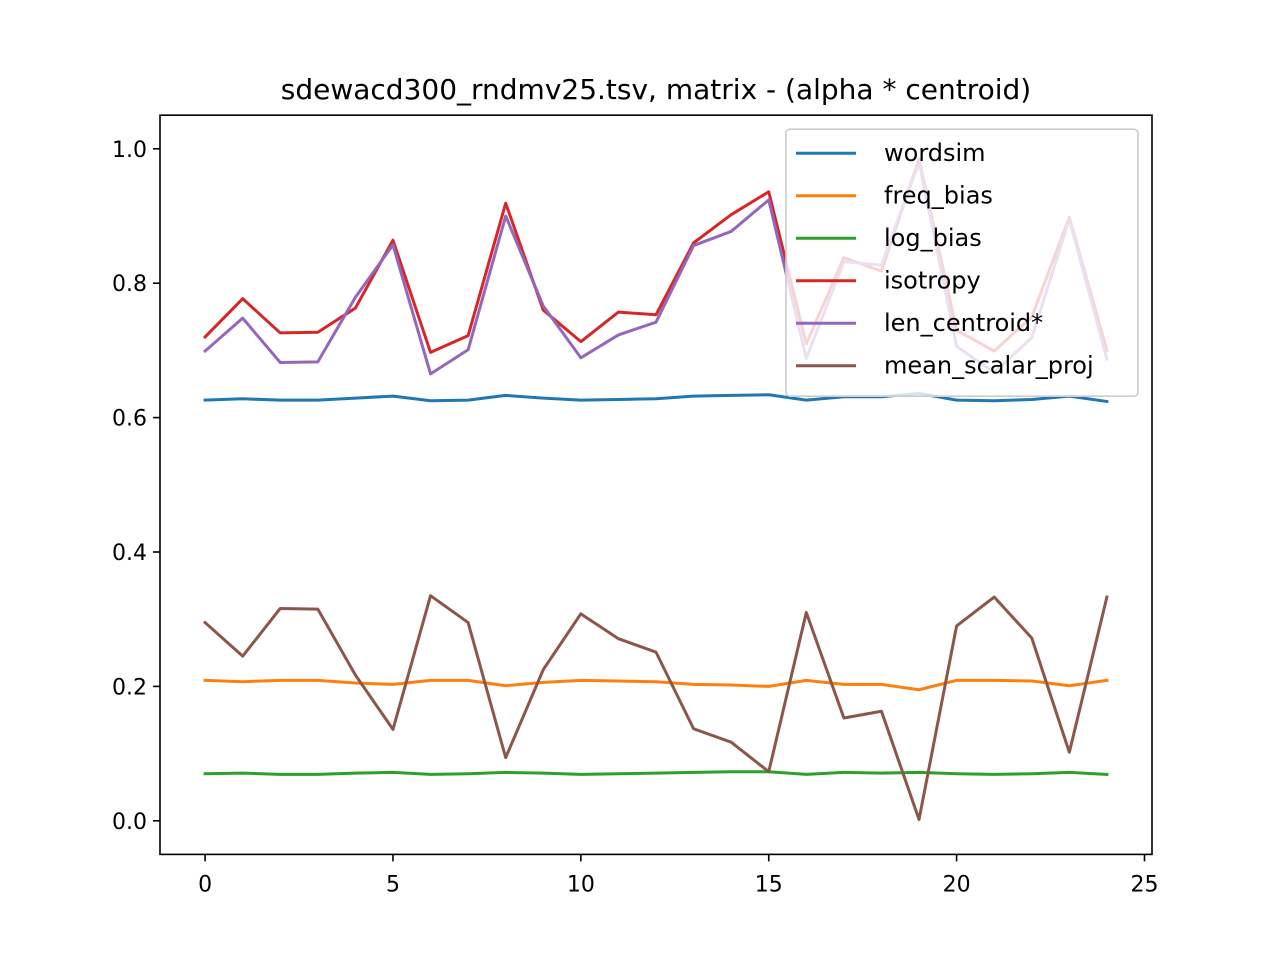 The width and height of the screenshot is (1280, 964). I want to click on x-tick-label: 20, so click(957, 884).